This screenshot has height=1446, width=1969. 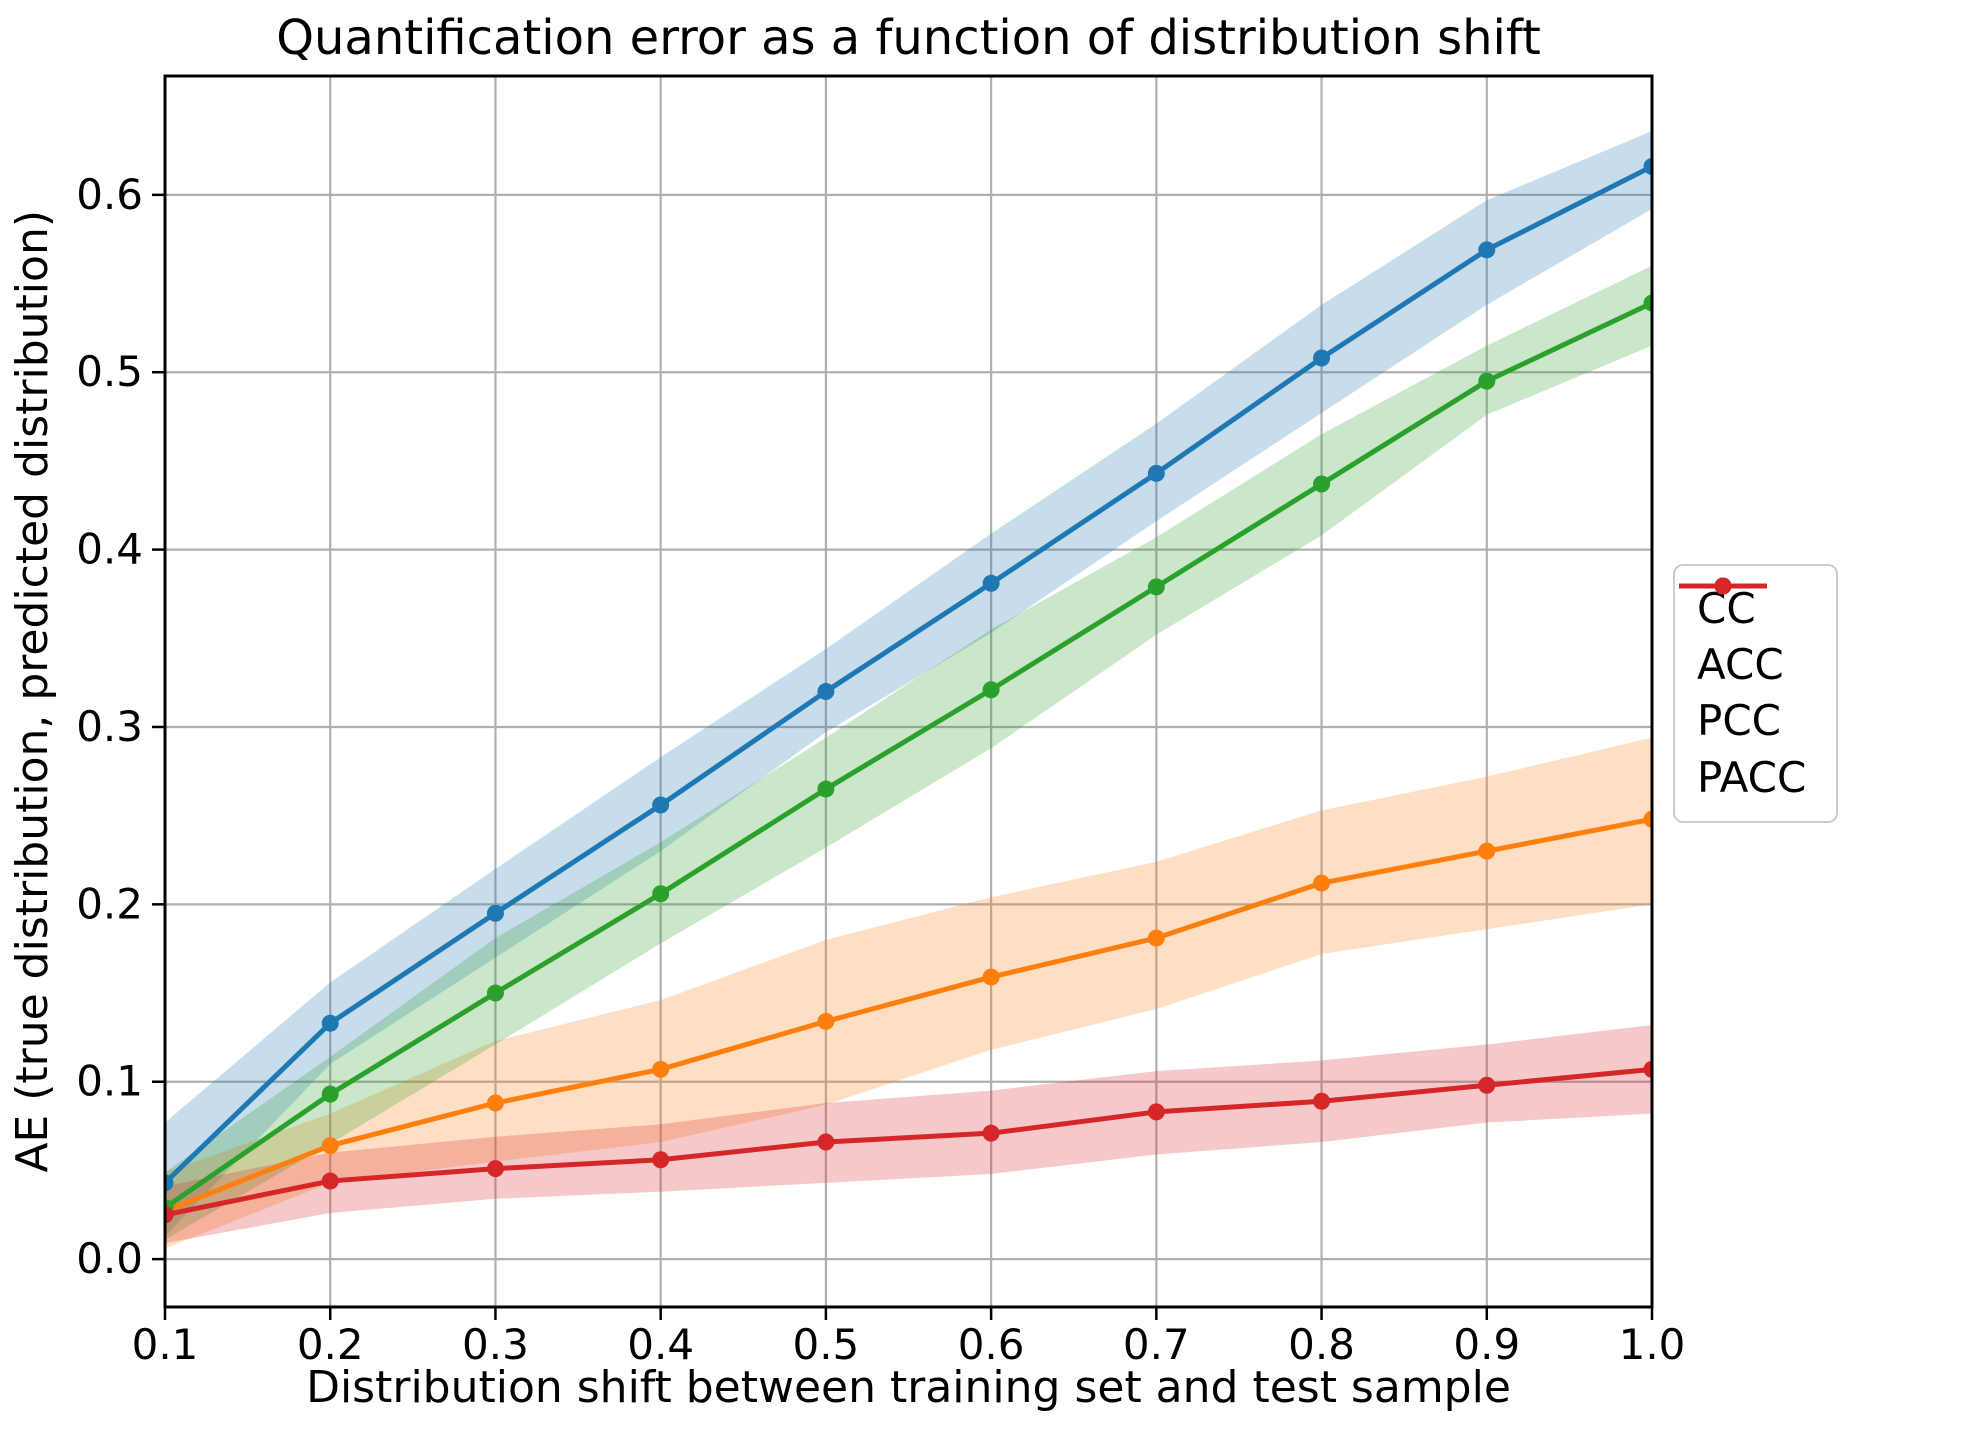 I want to click on x-tick-label: 0.6, so click(x=991, y=1344).